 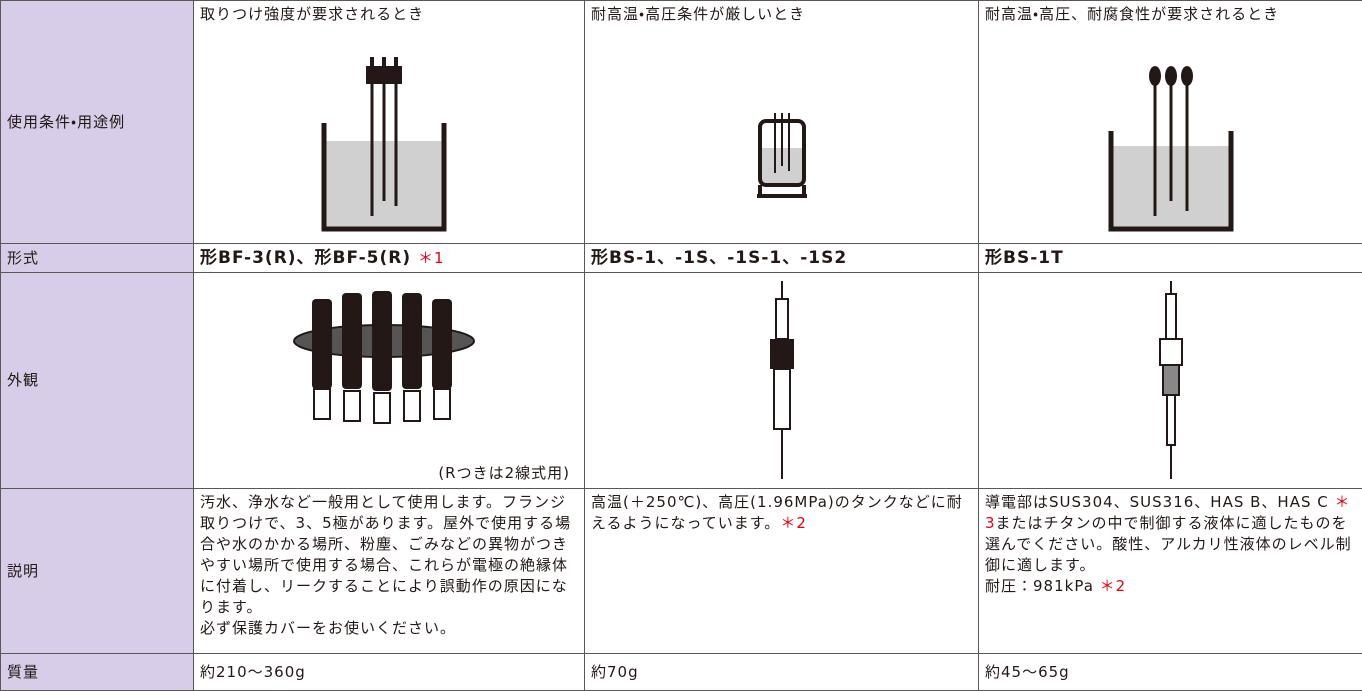 I want to click on cell-text: 耐高温・高圧、耐腐食性が要求されるとき, so click(x=1132, y=14).